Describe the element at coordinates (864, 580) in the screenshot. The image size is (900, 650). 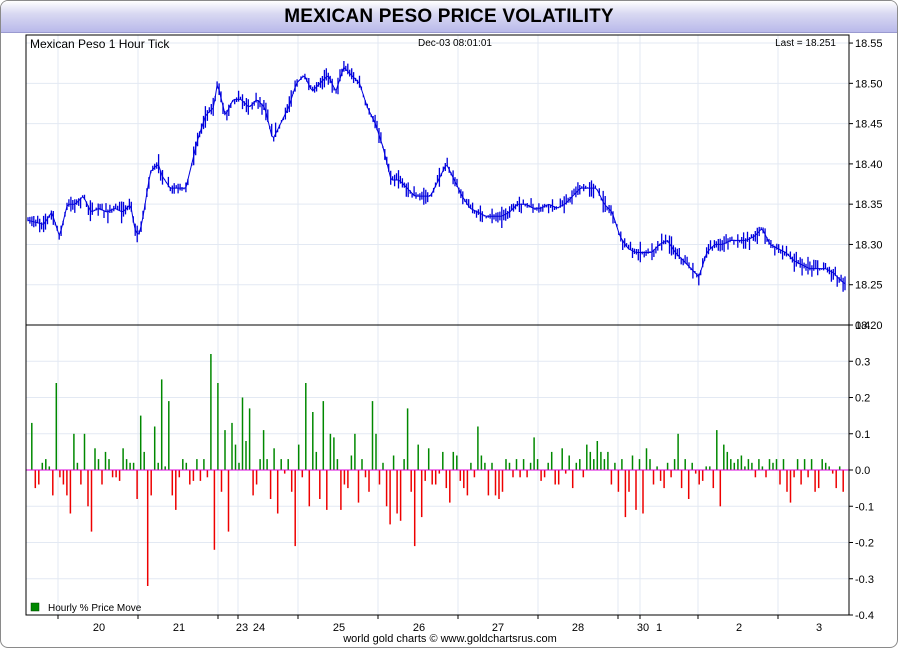
I see `vol-y-tick-label: -0.3` at that location.